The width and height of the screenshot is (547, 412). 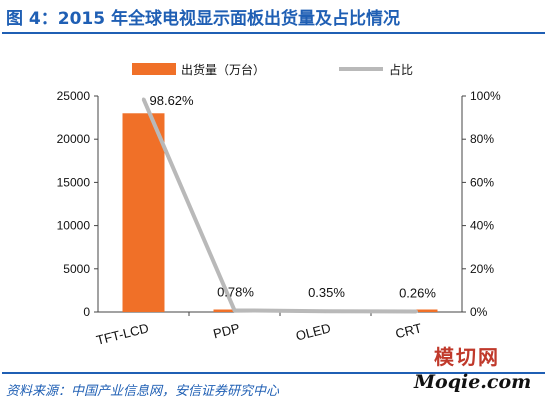 What do you see at coordinates (227, 330) in the screenshot?
I see `category-label: PDP` at bounding box center [227, 330].